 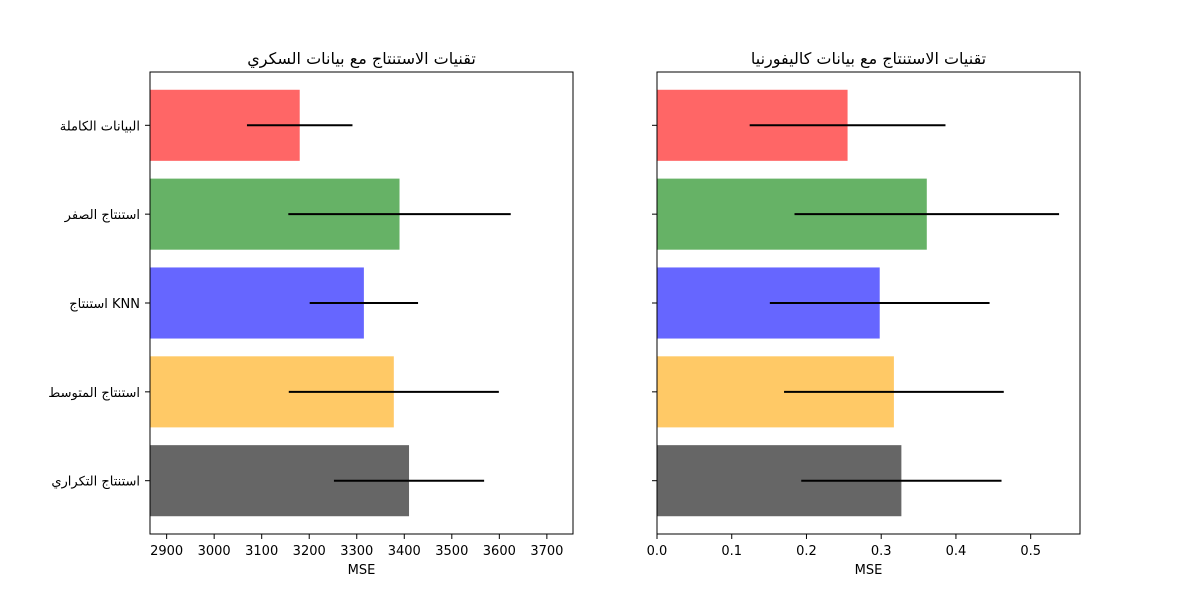 What do you see at coordinates (1030, 551) in the screenshot?
I see `x-tick-label: 0.5` at bounding box center [1030, 551].